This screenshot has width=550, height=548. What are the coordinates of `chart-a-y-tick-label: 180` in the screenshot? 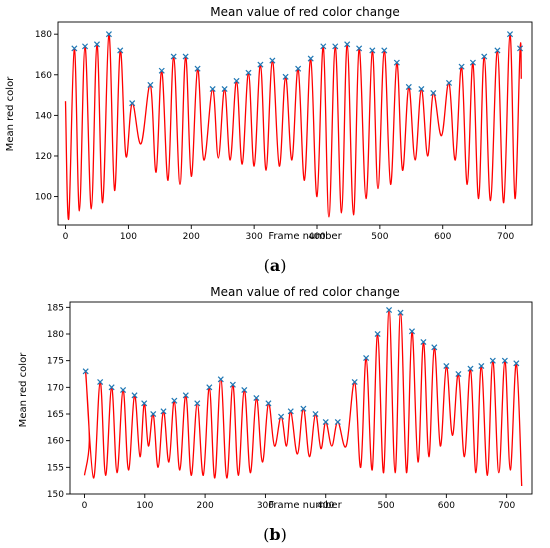 It's located at (43, 35).